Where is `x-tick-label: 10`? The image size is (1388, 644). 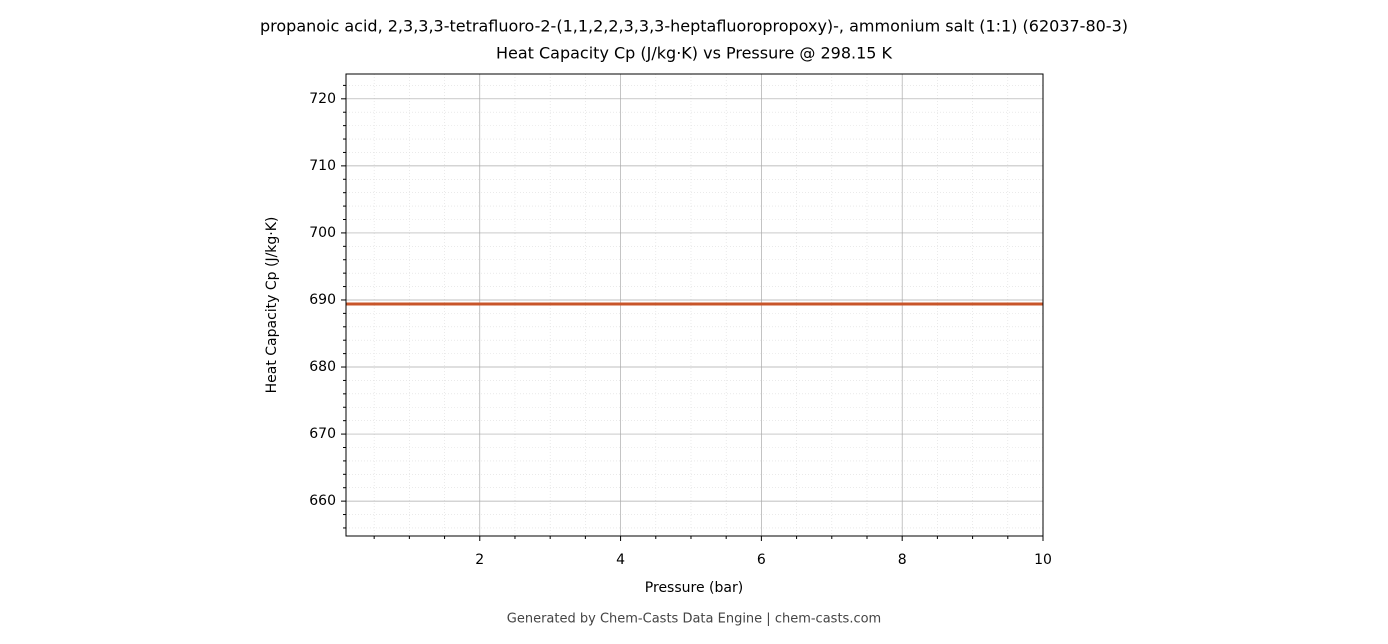 x-tick-label: 10 is located at coordinates (1043, 560).